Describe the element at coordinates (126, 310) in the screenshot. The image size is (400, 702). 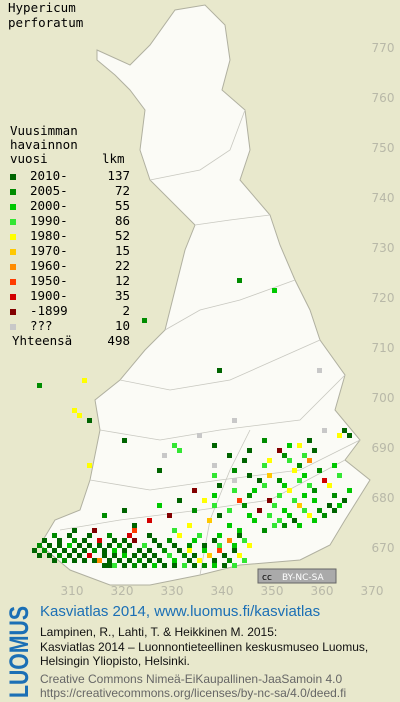
I see `legend-count: 2` at that location.